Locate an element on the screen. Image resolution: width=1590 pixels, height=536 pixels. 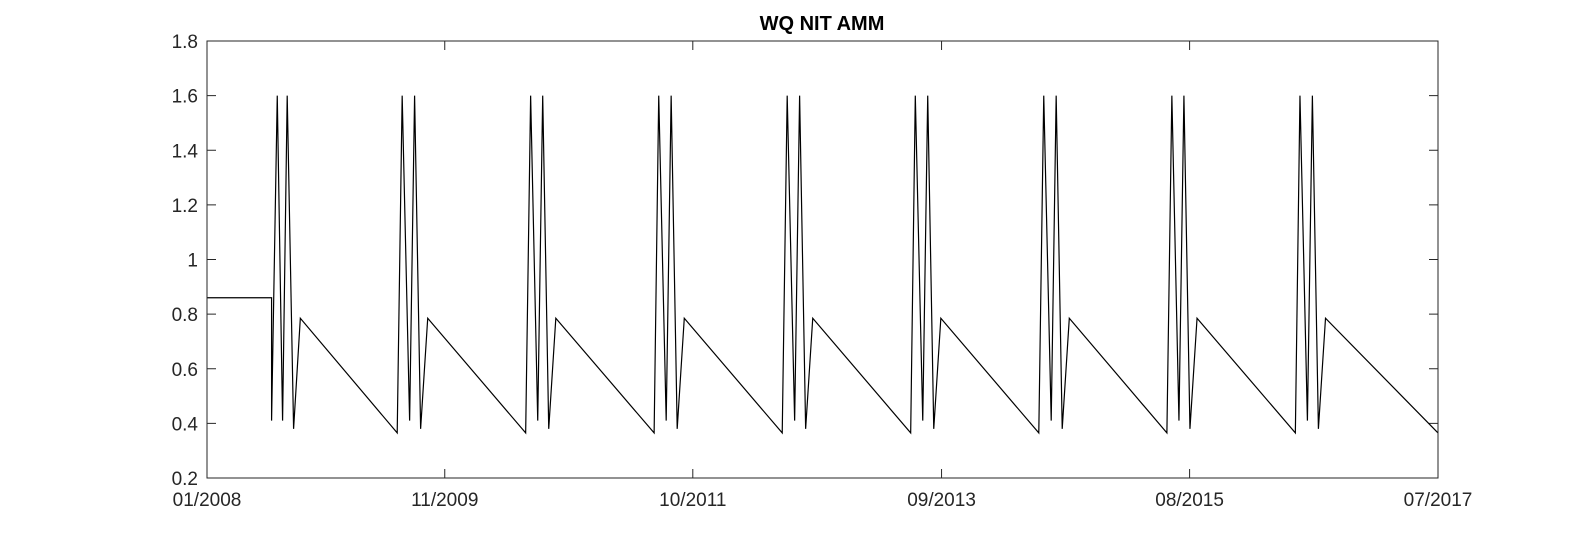
y-tick-label: 1.8 is located at coordinates (185, 42).